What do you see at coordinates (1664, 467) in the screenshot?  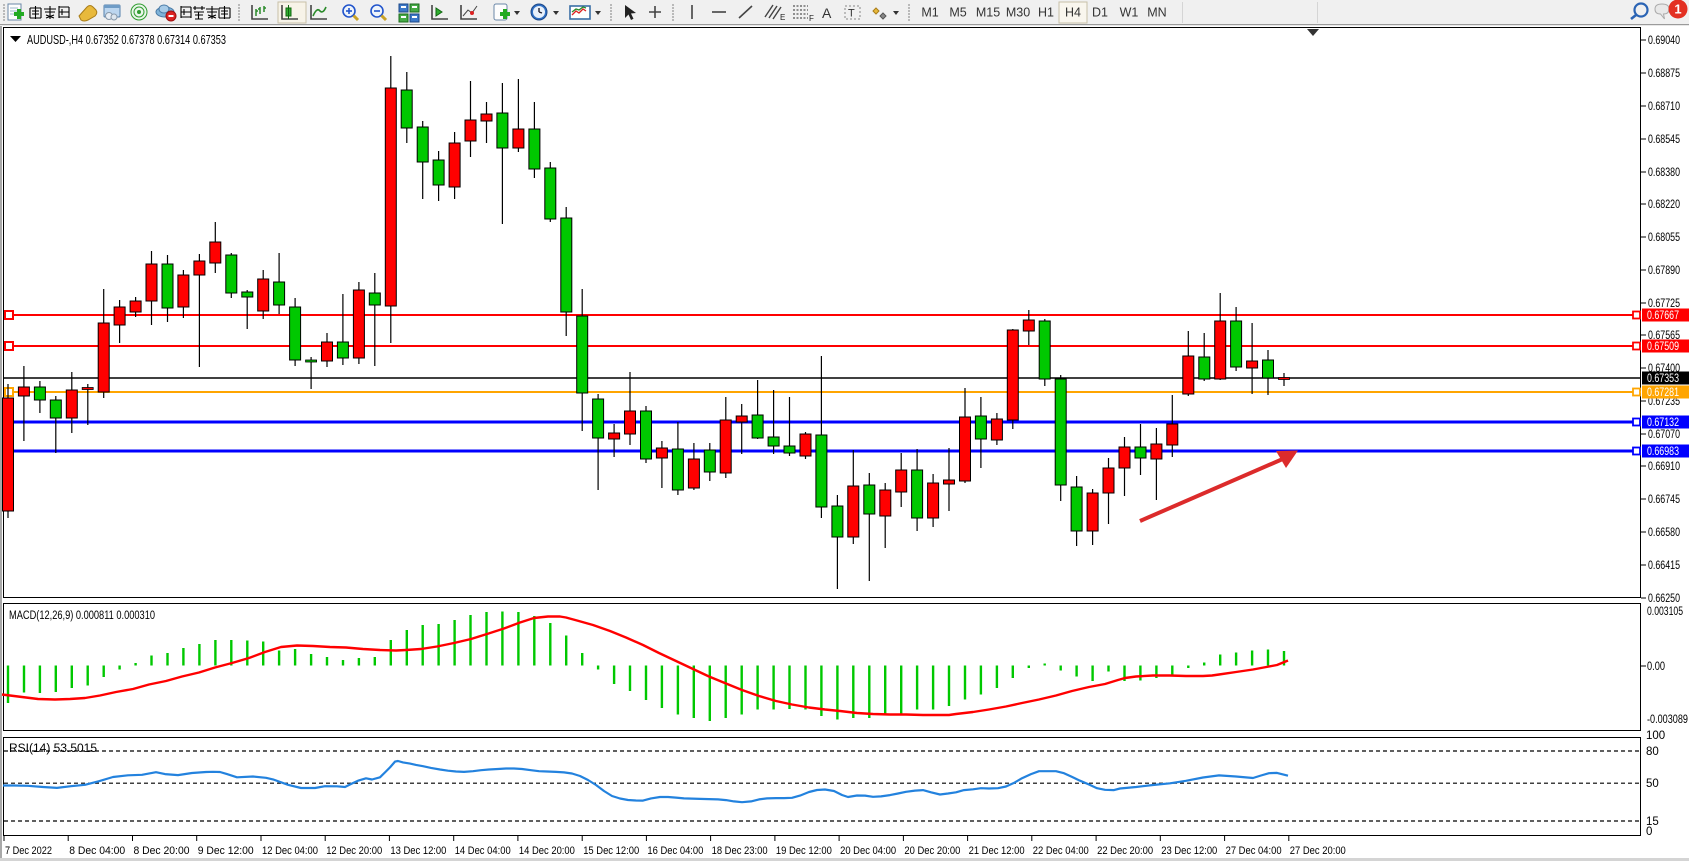 I see `svg-text: 0.66910` at bounding box center [1664, 467].